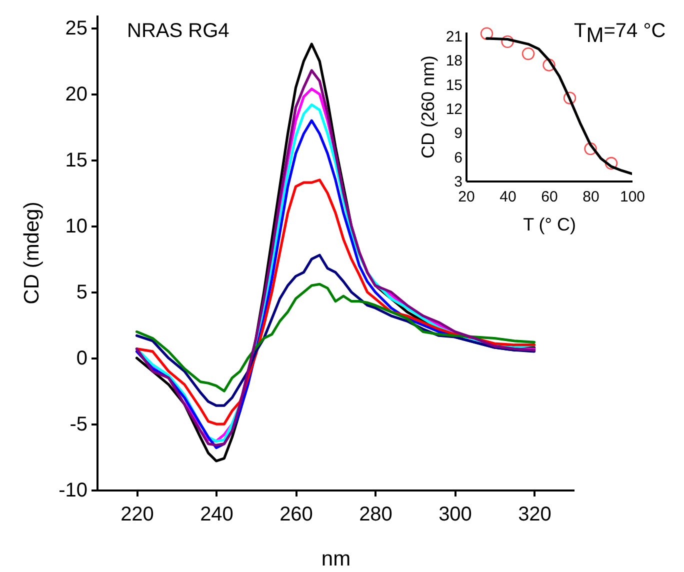  What do you see at coordinates (82, 359) in the screenshot?
I see `y-tick-label: 0` at bounding box center [82, 359].